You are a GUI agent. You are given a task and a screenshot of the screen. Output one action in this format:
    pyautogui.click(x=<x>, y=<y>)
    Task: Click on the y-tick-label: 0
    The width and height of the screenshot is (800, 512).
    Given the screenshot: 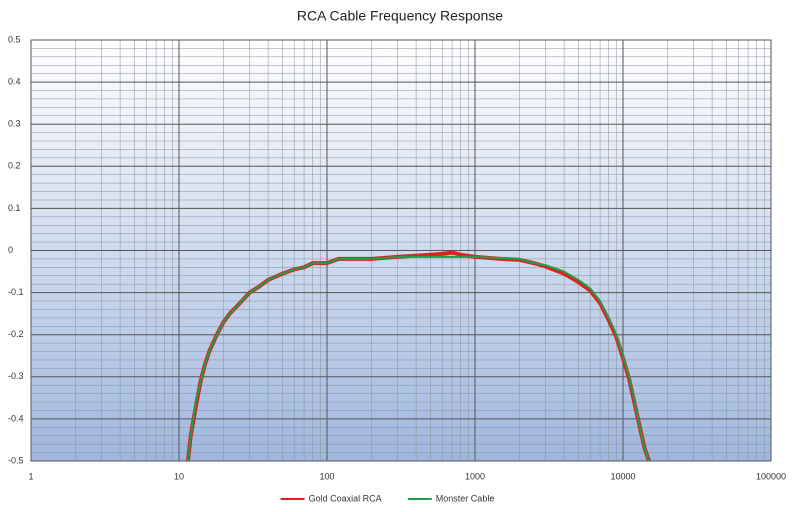 What is the action you would take?
    pyautogui.click(x=10, y=250)
    